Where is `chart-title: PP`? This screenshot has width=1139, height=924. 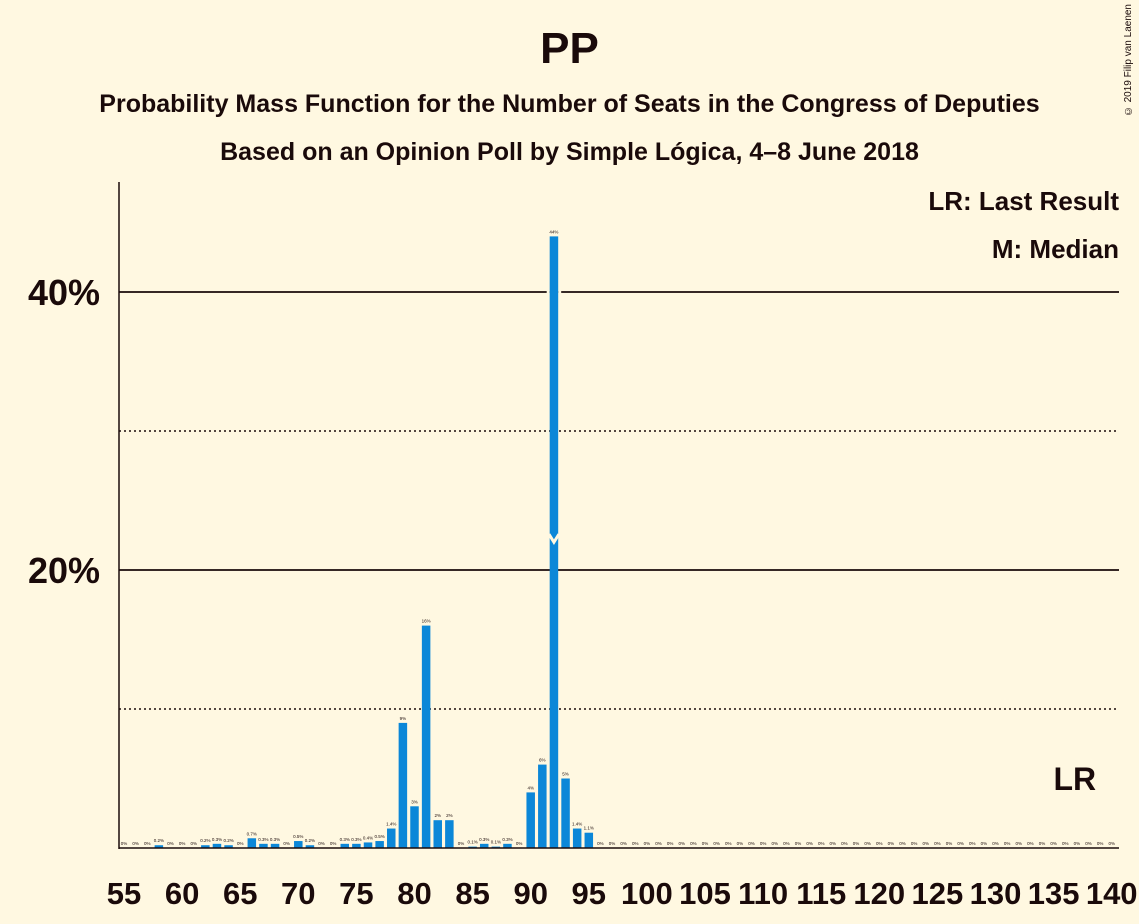 chart-title: PP is located at coordinates (569, 48).